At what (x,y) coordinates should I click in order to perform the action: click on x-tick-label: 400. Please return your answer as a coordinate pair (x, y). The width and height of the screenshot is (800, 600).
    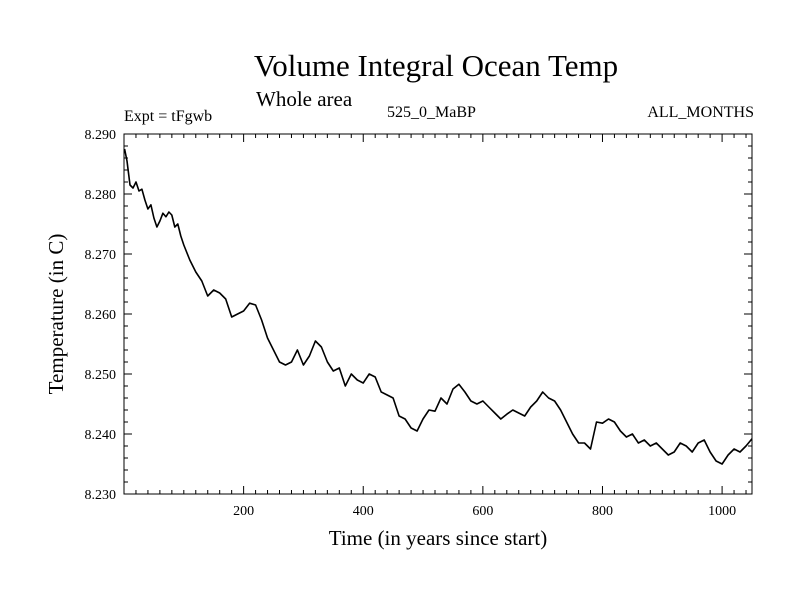
    Looking at the image, I should click on (363, 511).